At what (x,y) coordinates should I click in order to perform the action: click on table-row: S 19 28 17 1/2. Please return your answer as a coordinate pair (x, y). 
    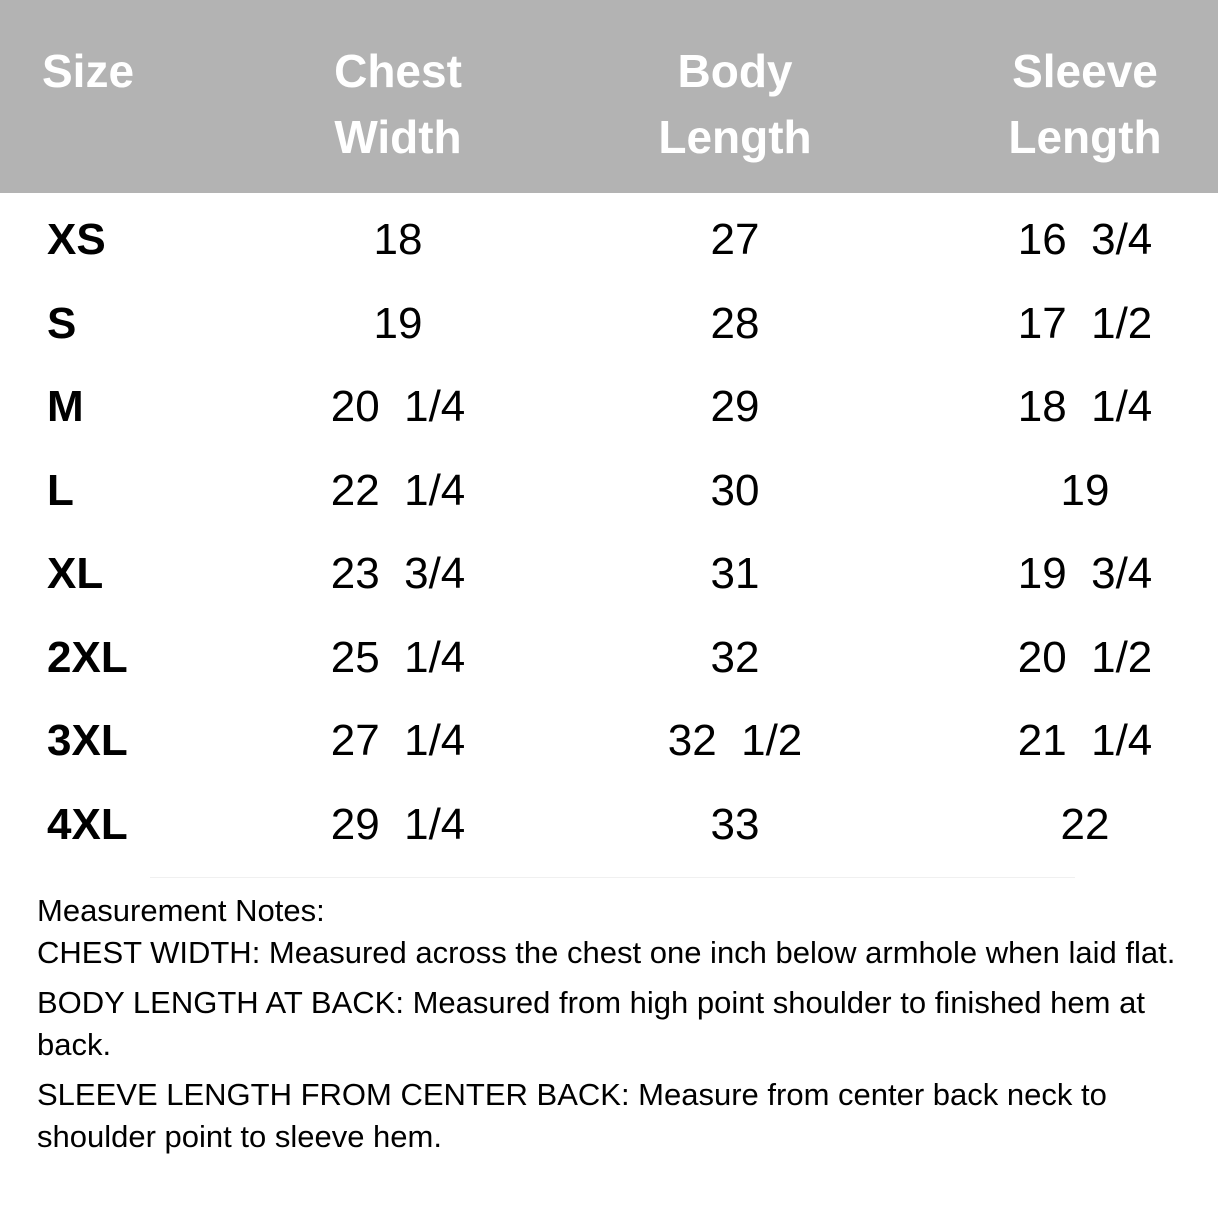
    Looking at the image, I should click on (609, 324).